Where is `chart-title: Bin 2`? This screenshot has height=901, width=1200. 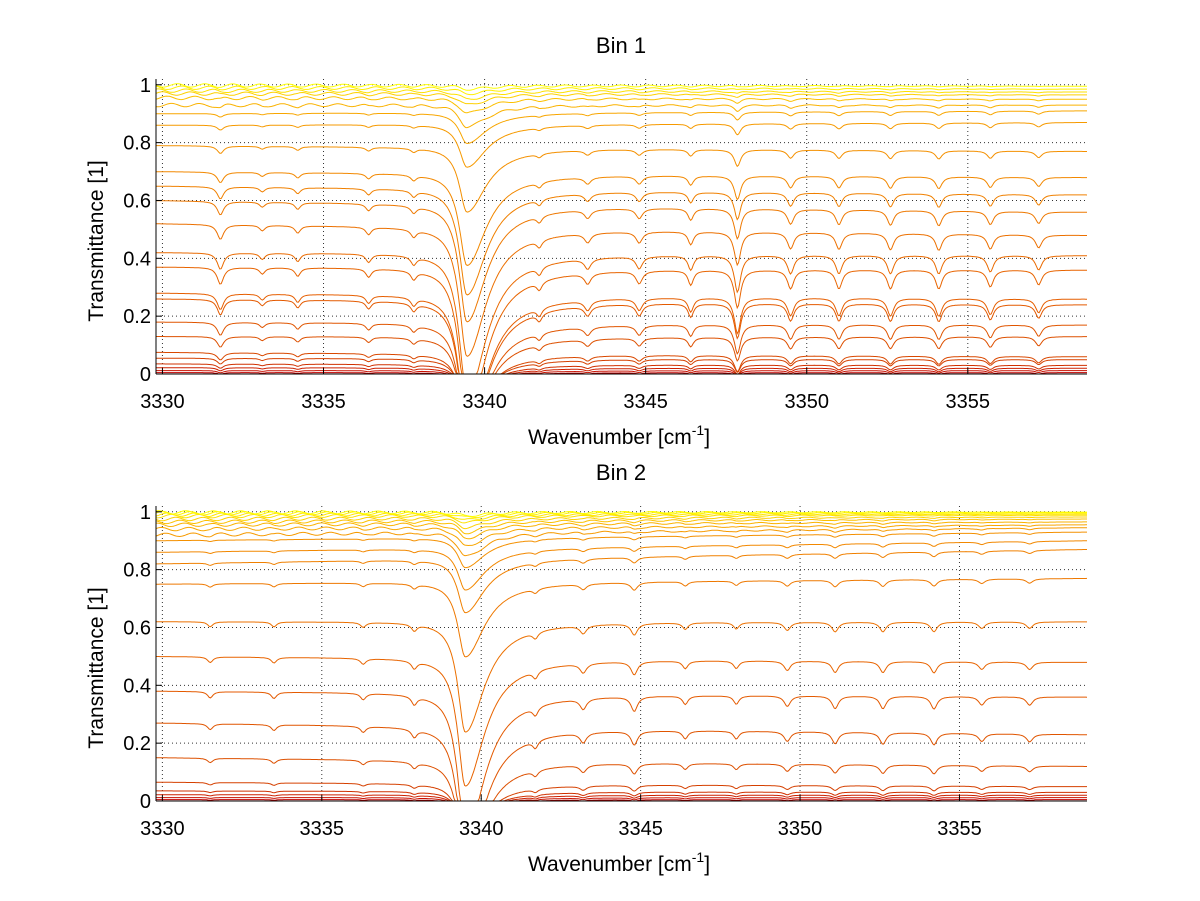 chart-title: Bin 2 is located at coordinates (621, 472).